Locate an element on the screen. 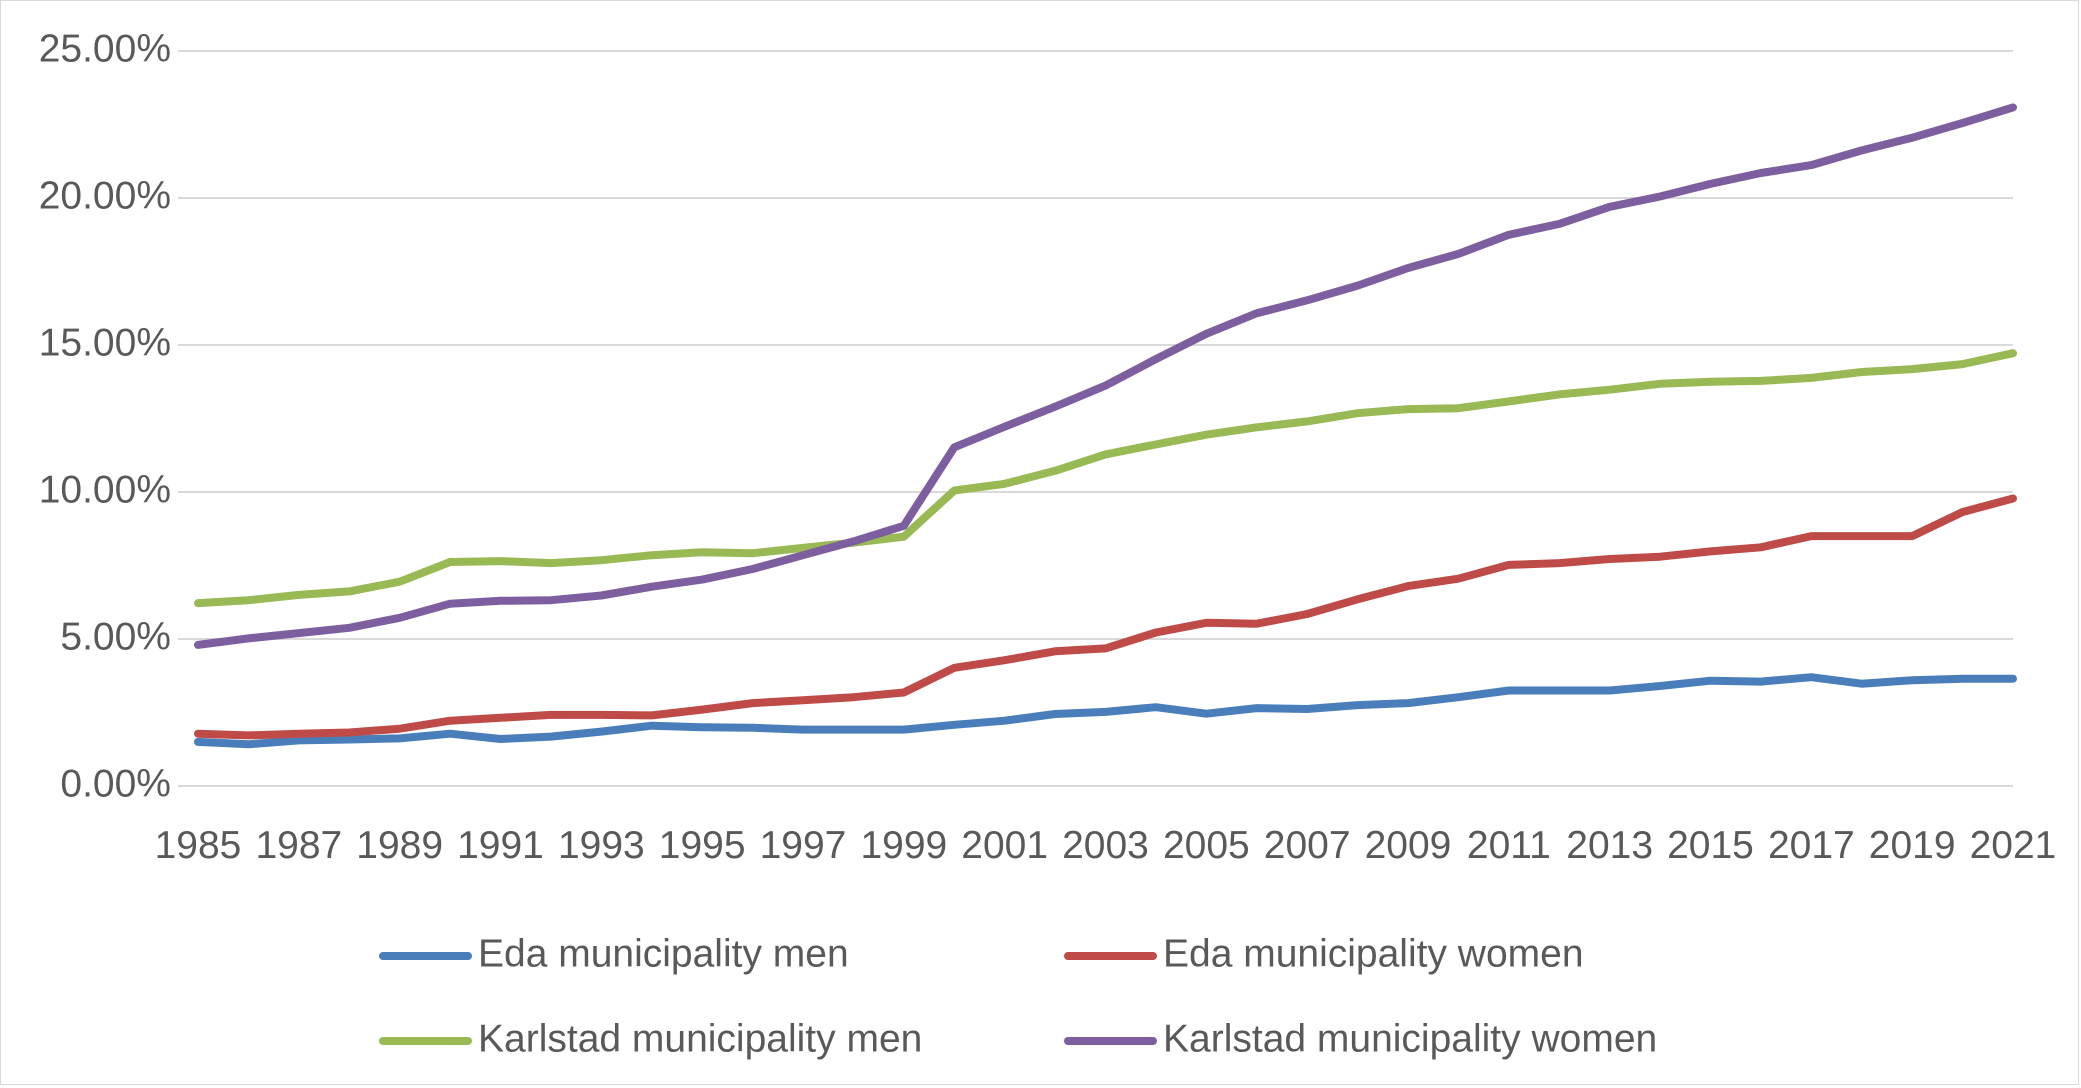  x-tick-label: 1991 is located at coordinates (500, 845).